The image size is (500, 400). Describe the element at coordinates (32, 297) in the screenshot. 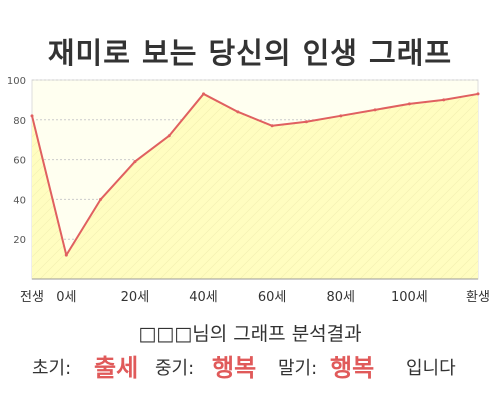

I see `x-tick-label: 전생` at that location.